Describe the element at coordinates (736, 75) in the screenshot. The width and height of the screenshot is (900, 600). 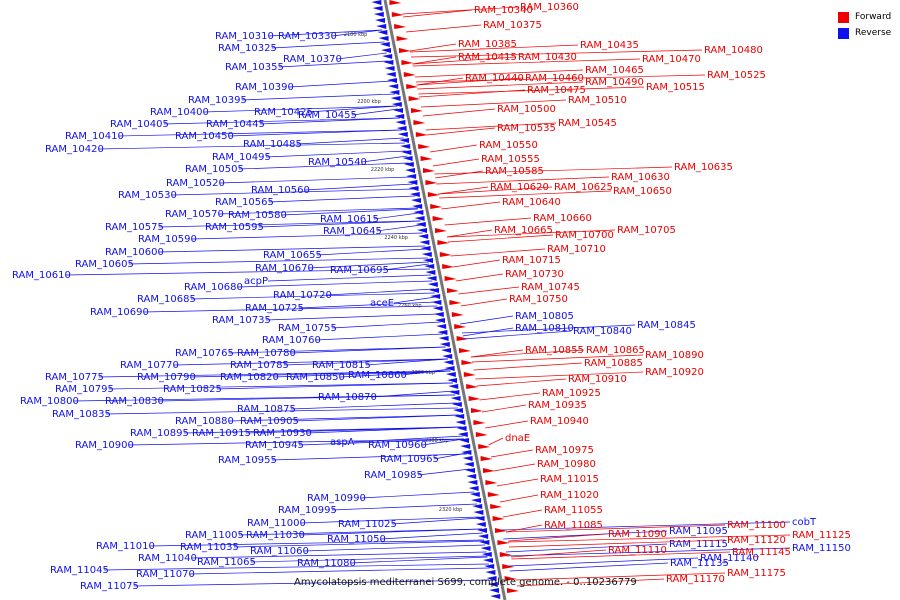
I see `forward-gene-label: RAM_10525` at that location.